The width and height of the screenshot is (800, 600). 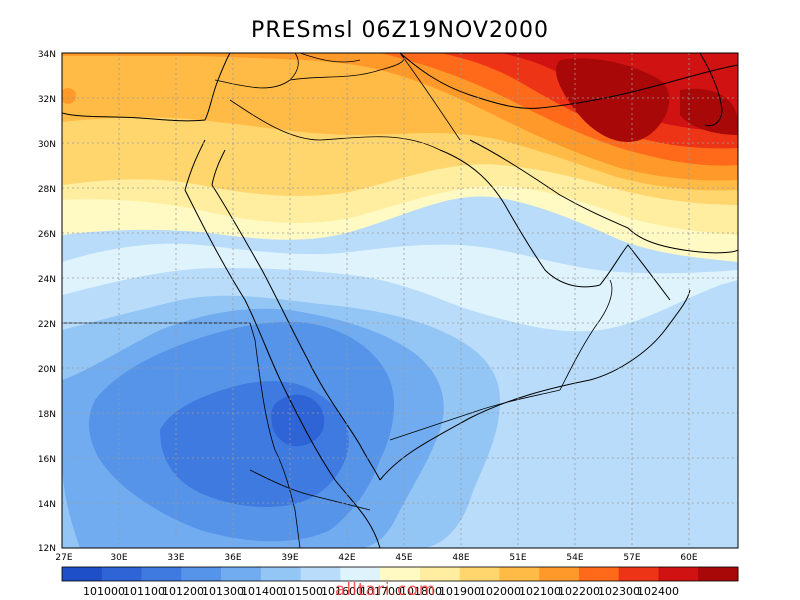 What do you see at coordinates (460, 591) in the screenshot?
I see `colorbar-label: 101900` at bounding box center [460, 591].